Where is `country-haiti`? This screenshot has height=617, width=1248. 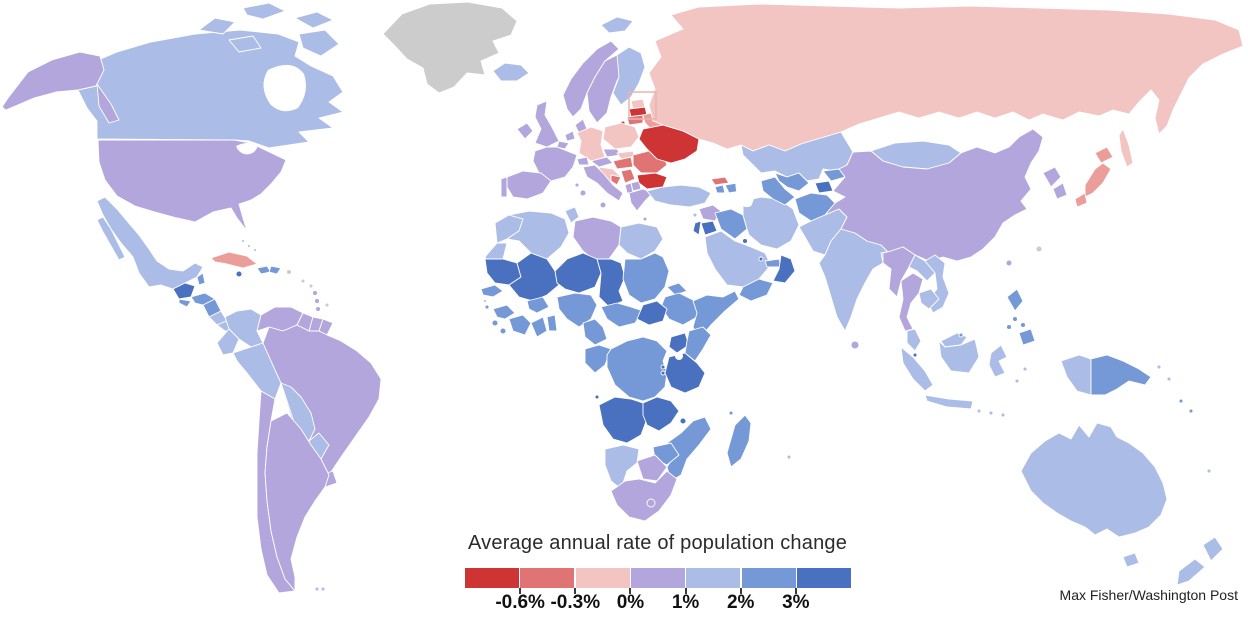
country-haiti is located at coordinates (264, 270).